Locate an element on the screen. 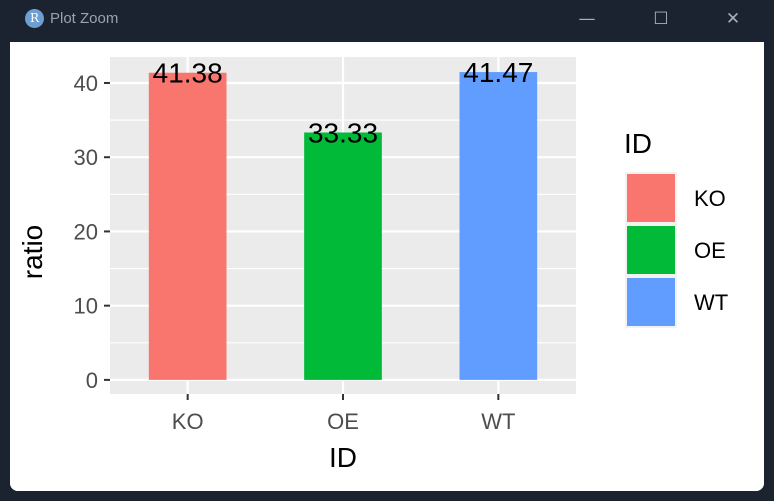 Image resolution: width=774 pixels, height=501 pixels. y-axis-title: ratio is located at coordinates (32, 252).